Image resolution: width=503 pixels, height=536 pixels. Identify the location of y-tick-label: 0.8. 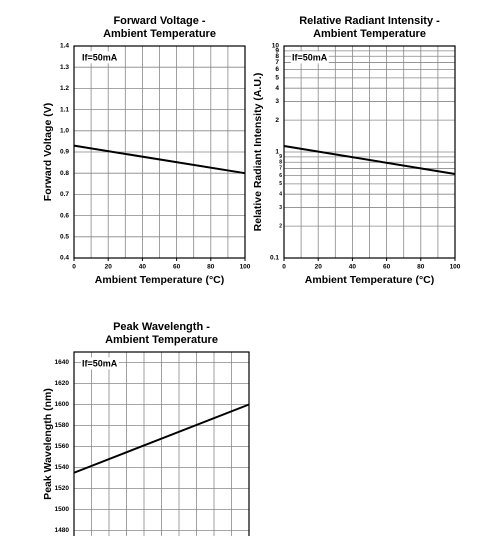
(64, 173).